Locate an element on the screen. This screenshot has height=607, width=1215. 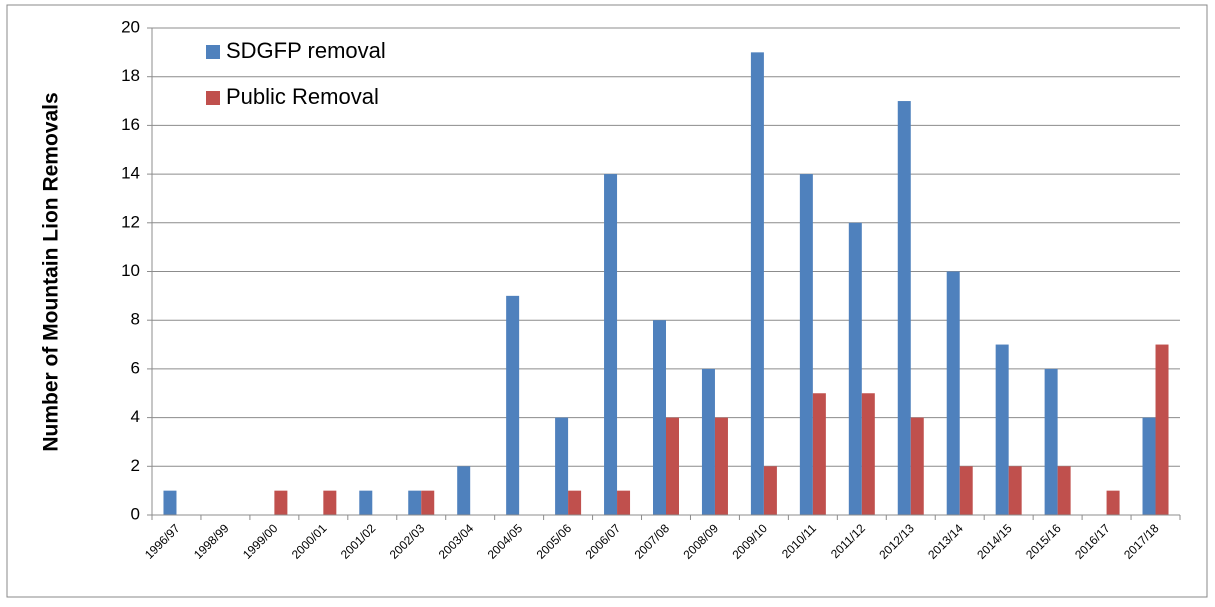
y-axis-title: Number of Mountain Lion Removals is located at coordinates (51, 271).